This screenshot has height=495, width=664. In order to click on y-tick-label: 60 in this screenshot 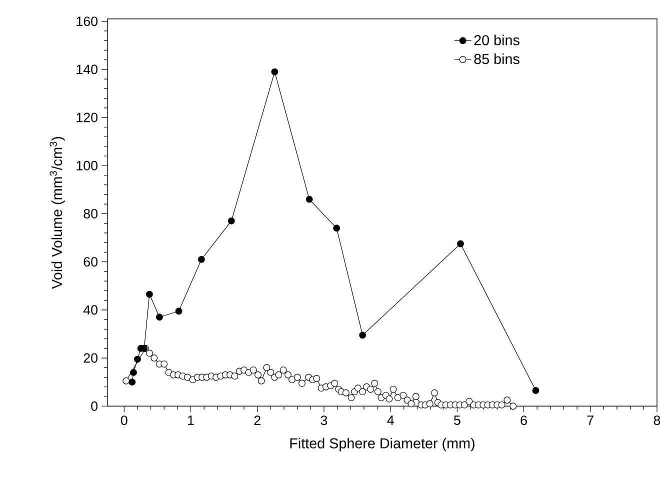, I will do `click(91, 262)`.